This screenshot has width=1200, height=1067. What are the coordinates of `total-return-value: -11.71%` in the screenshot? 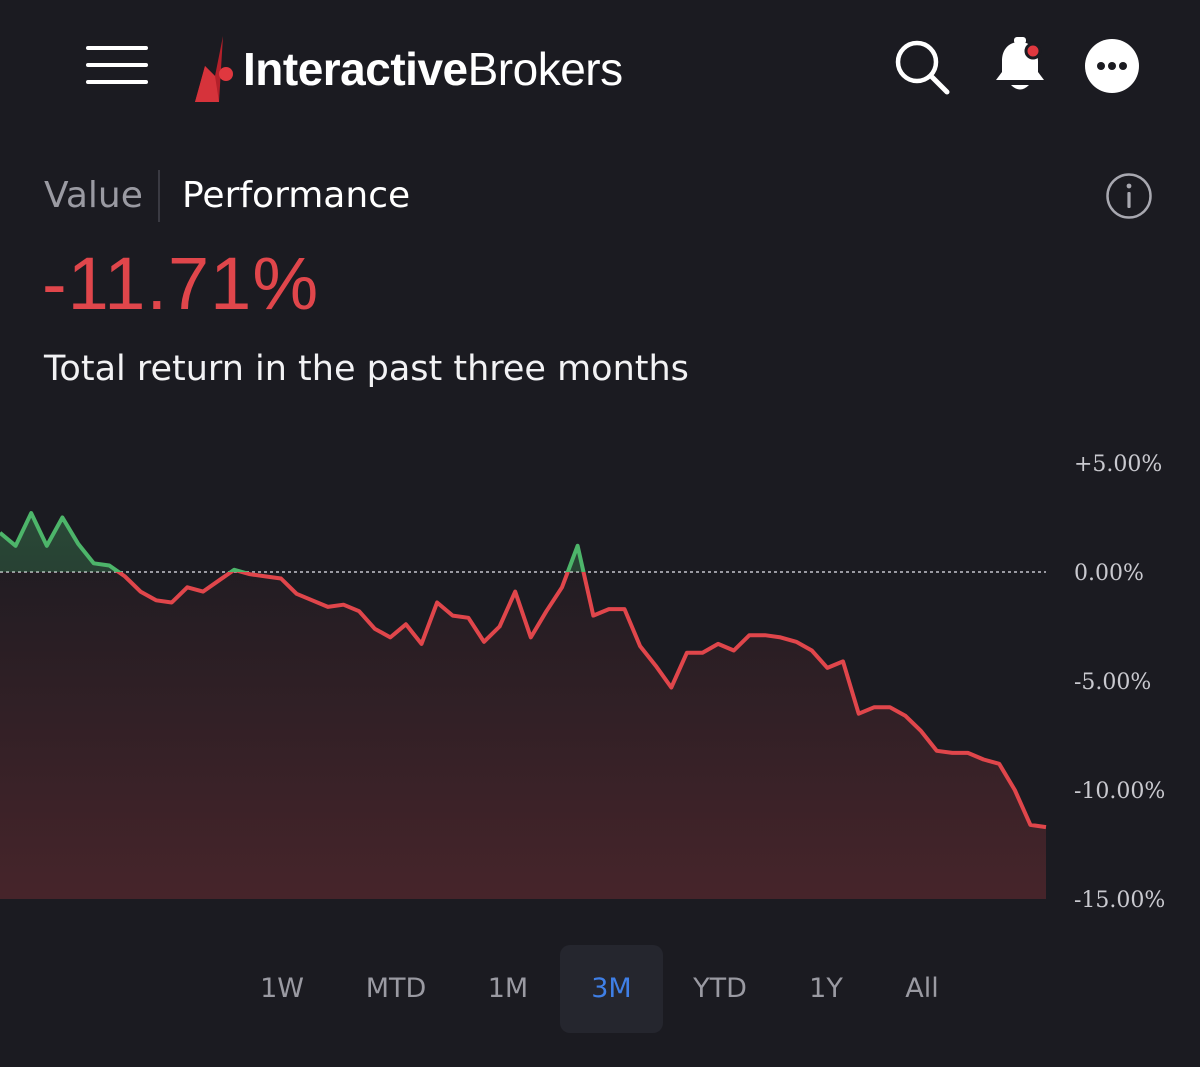 It's located at (181, 283).